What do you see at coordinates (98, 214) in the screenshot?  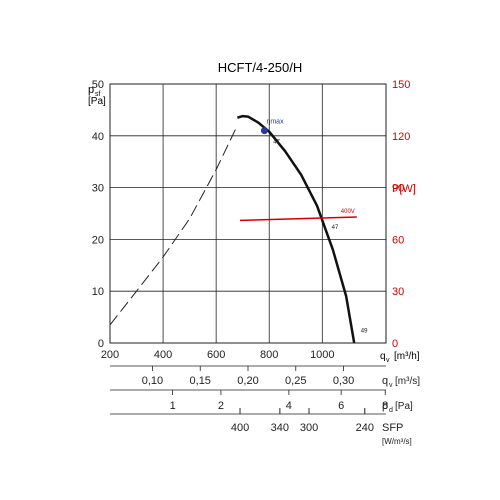 I see `y-axis-ticks: 0 10 20 30 40 50` at bounding box center [98, 214].